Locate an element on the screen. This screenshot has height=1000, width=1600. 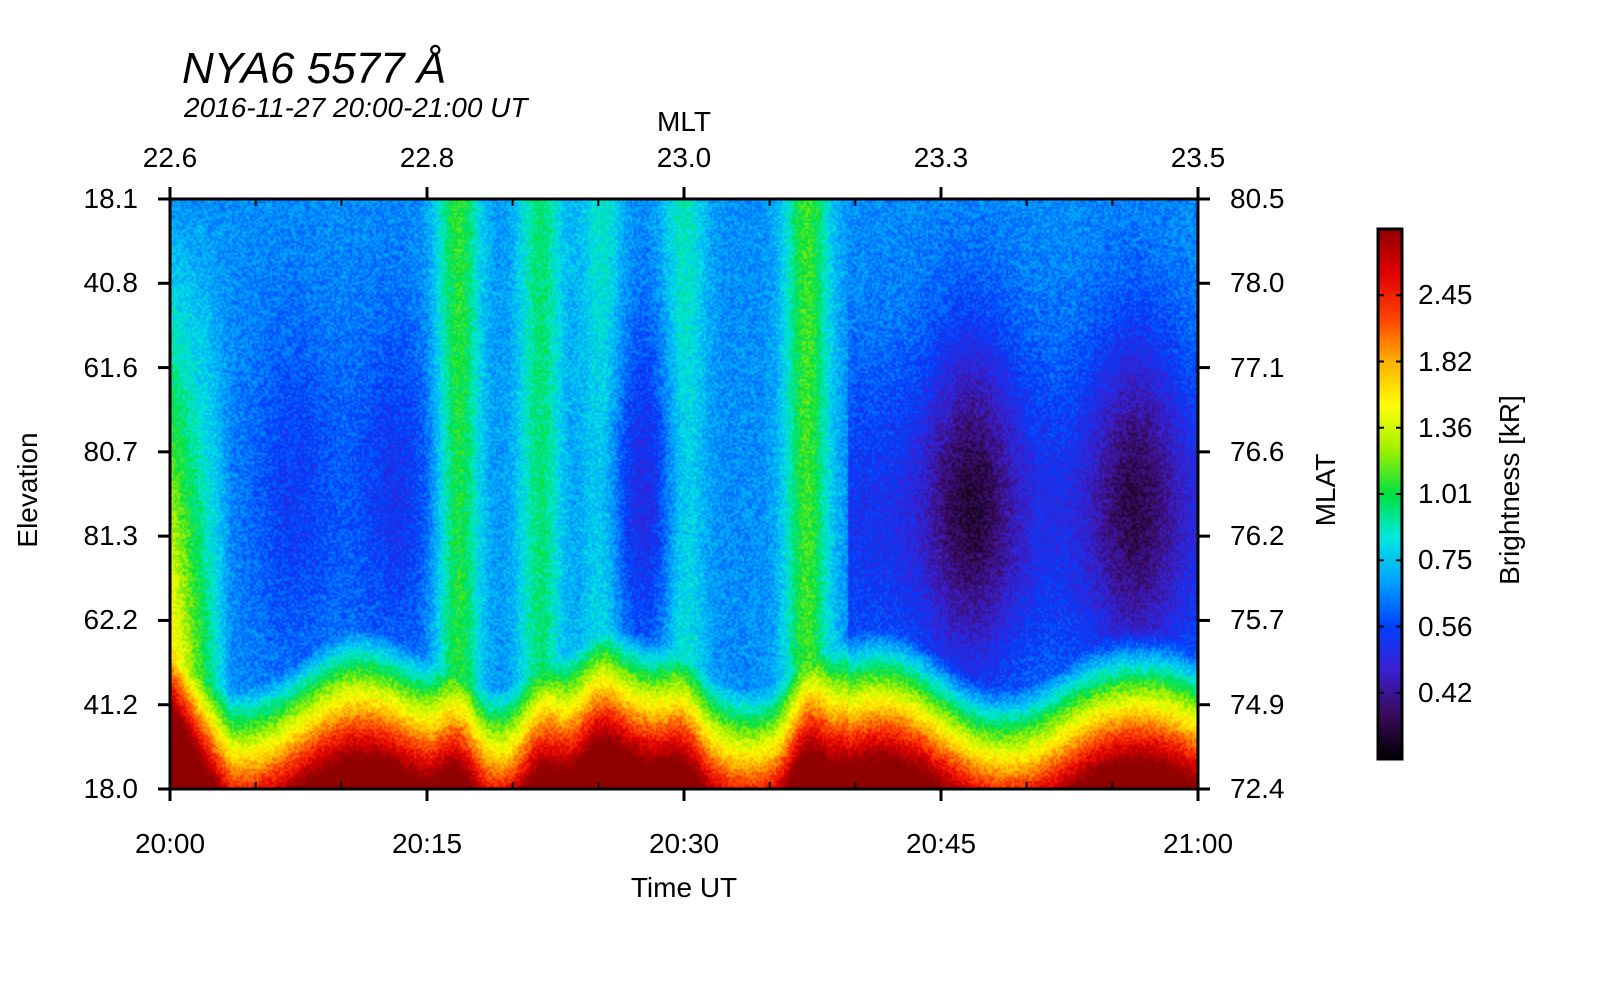
top-tick-label: 22.6 is located at coordinates (170, 157).